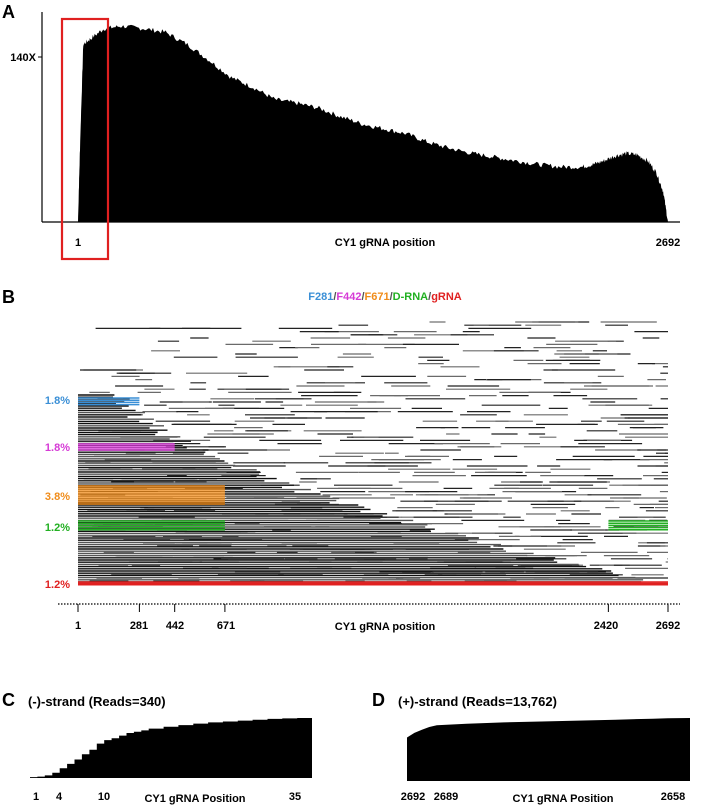 The height and width of the screenshot is (807, 701). Describe the element at coordinates (429, 297) in the screenshot. I see `legend-sep-4: /` at that location.